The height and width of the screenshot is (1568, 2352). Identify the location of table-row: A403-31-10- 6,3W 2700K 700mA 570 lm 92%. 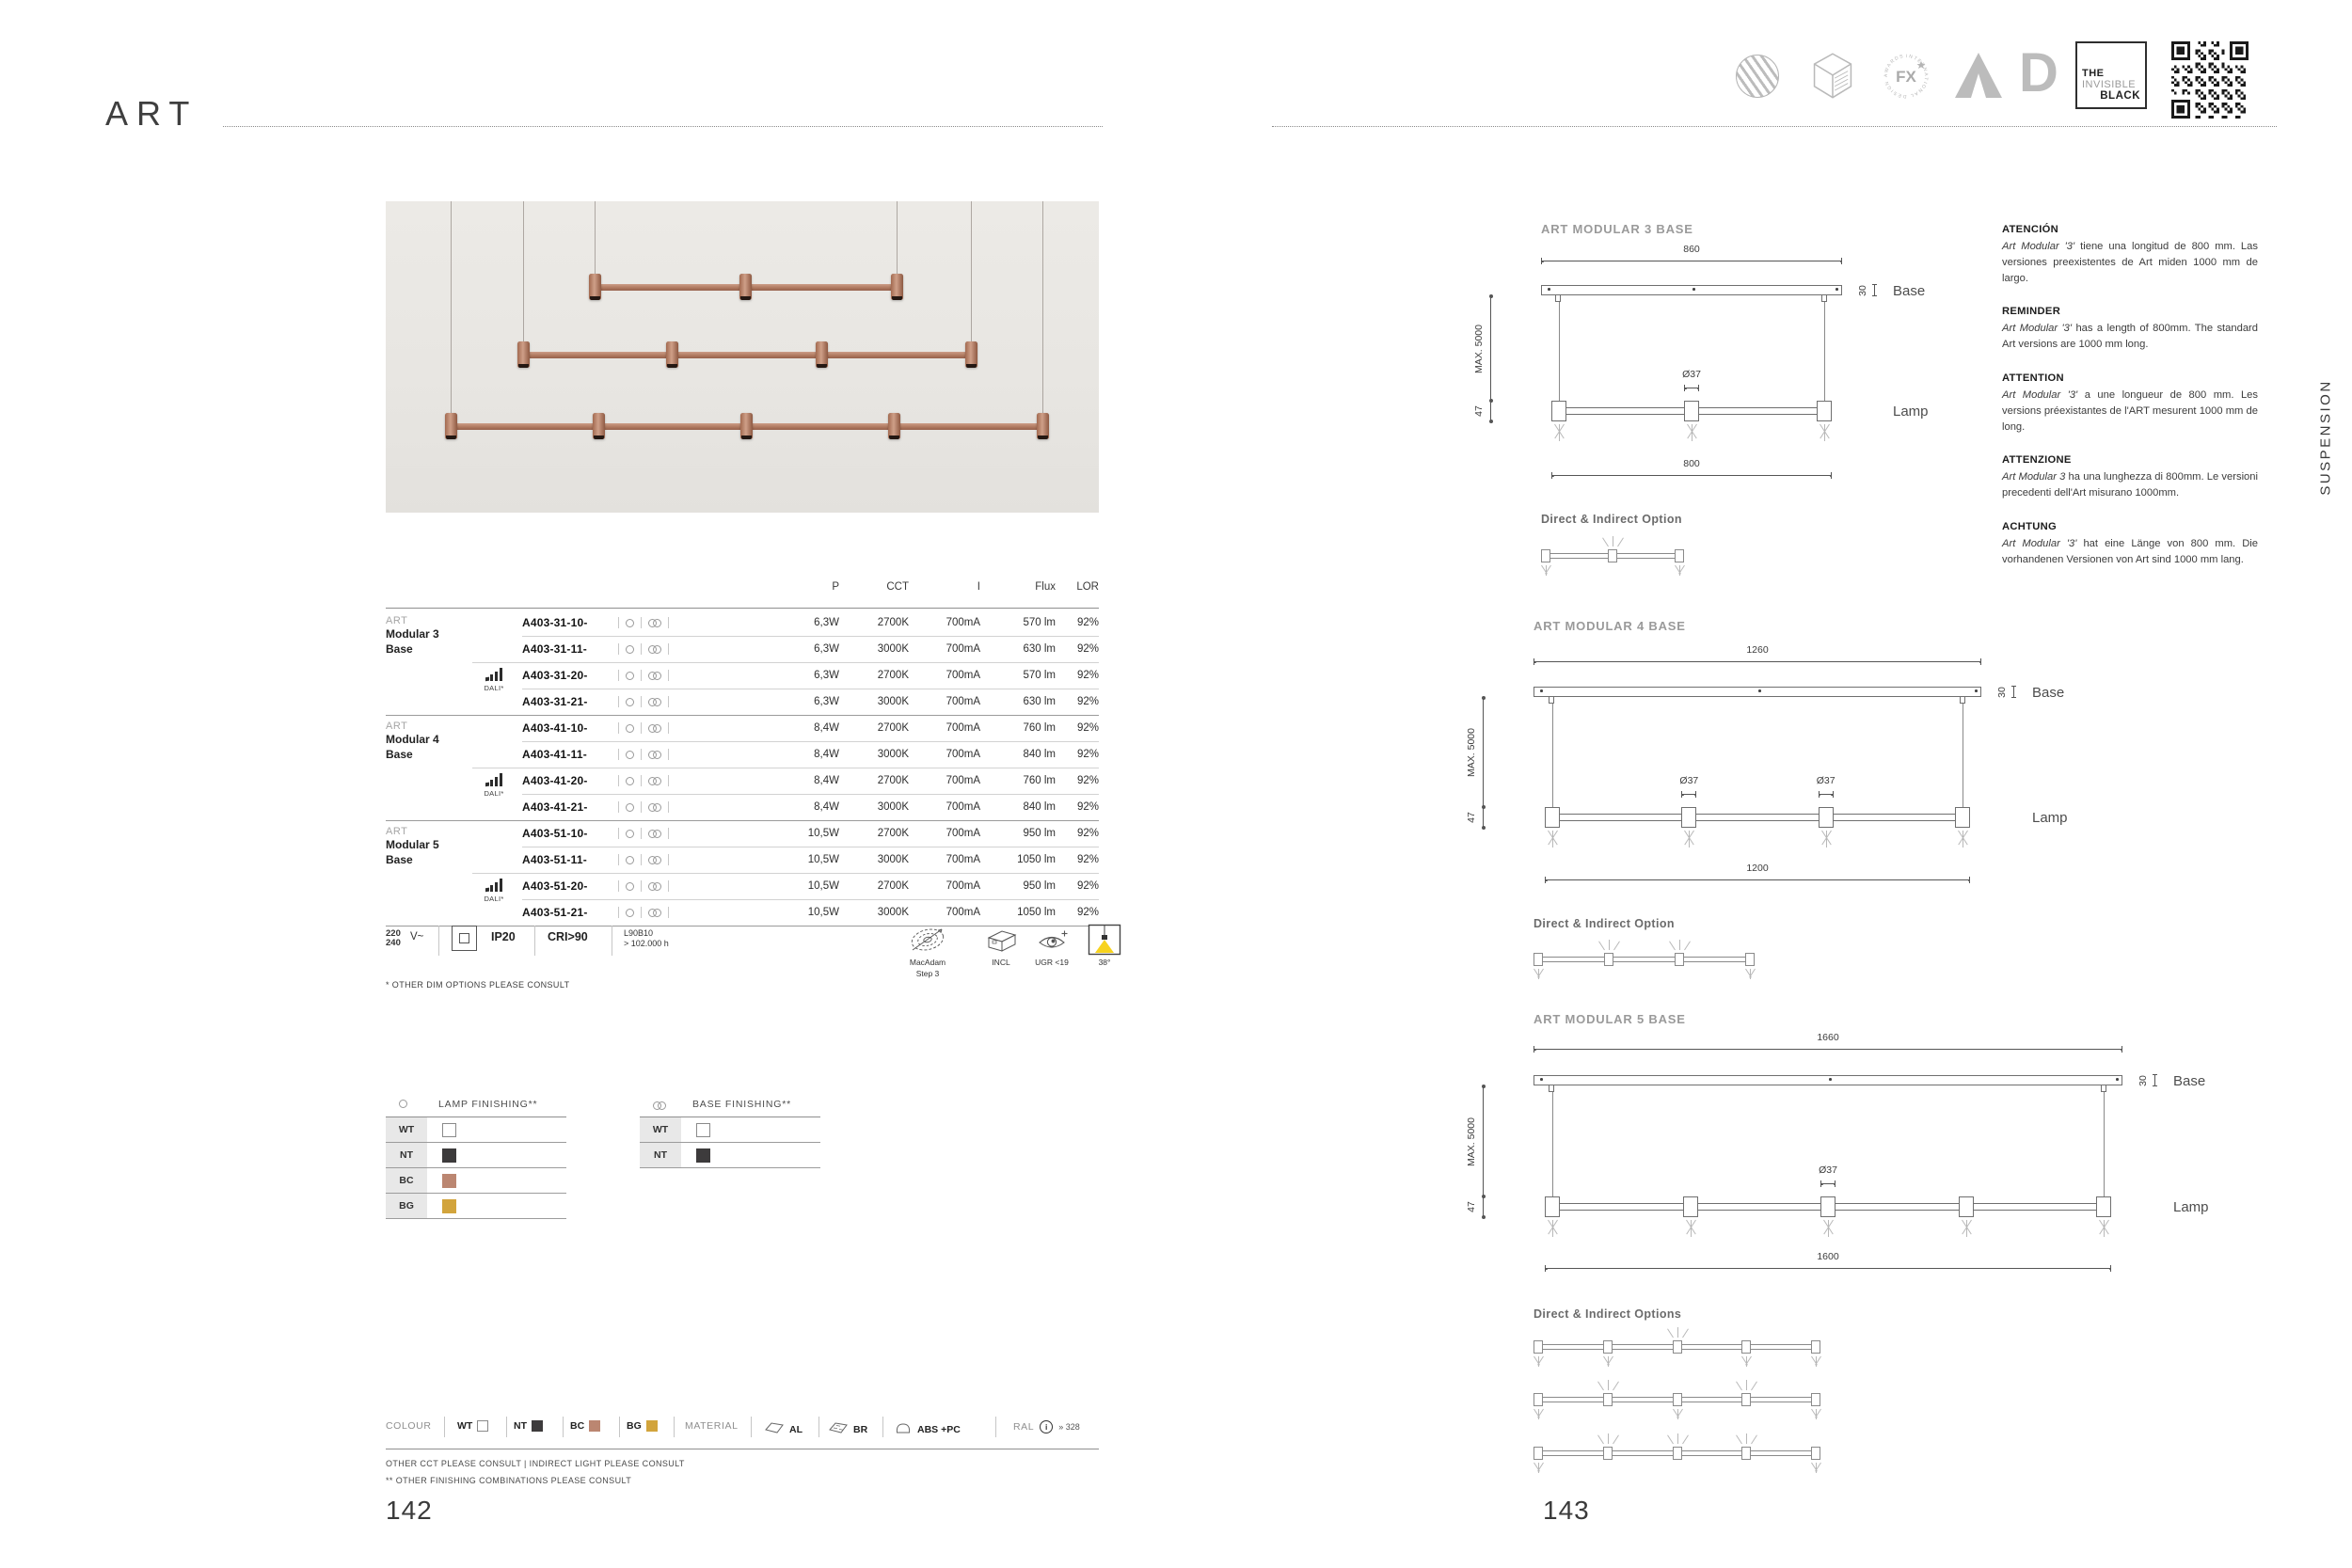
(742, 623).